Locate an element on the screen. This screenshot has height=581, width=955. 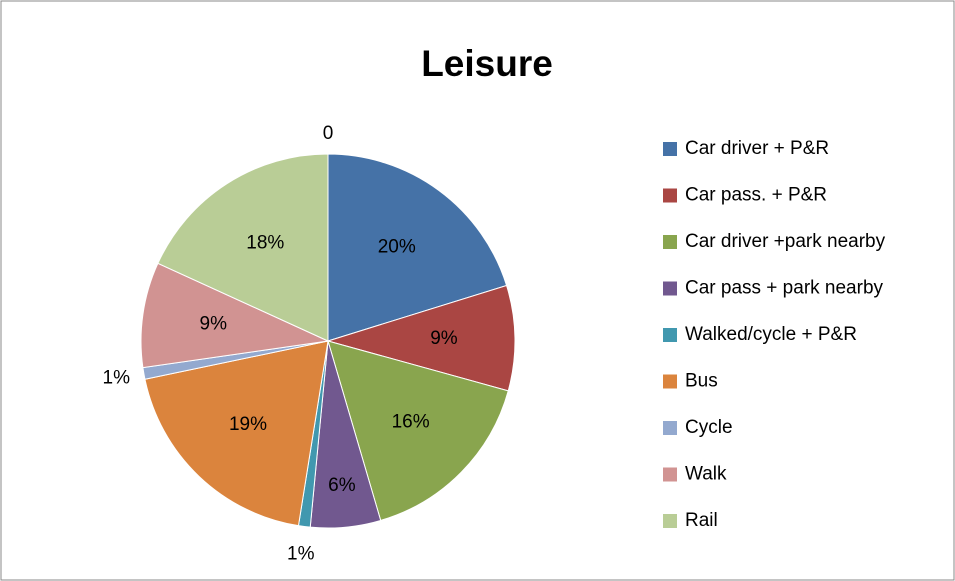
legend-label: Bus is located at coordinates (701, 381).